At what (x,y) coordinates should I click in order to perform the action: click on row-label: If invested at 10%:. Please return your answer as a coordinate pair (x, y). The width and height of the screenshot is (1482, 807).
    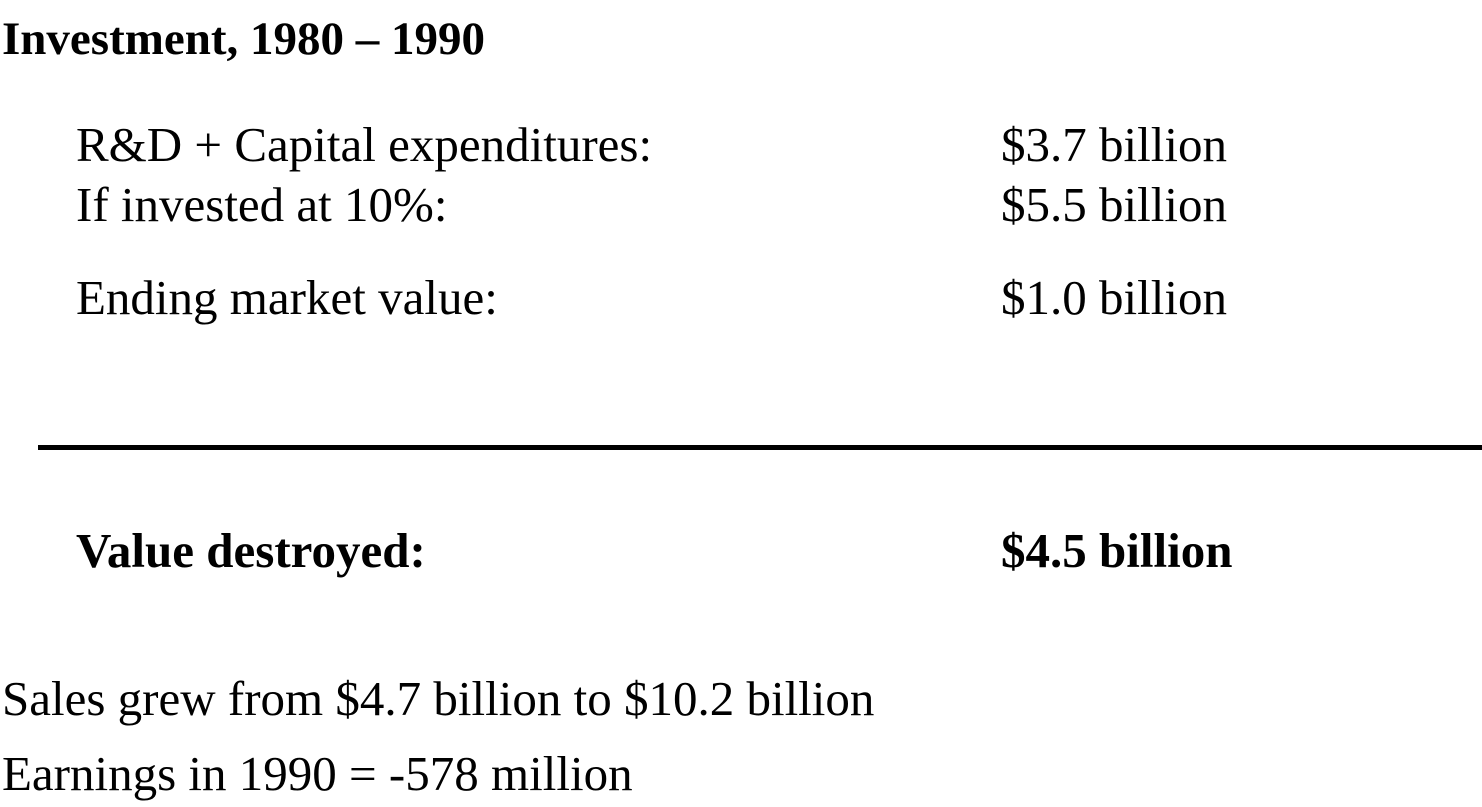
    Looking at the image, I should click on (262, 204).